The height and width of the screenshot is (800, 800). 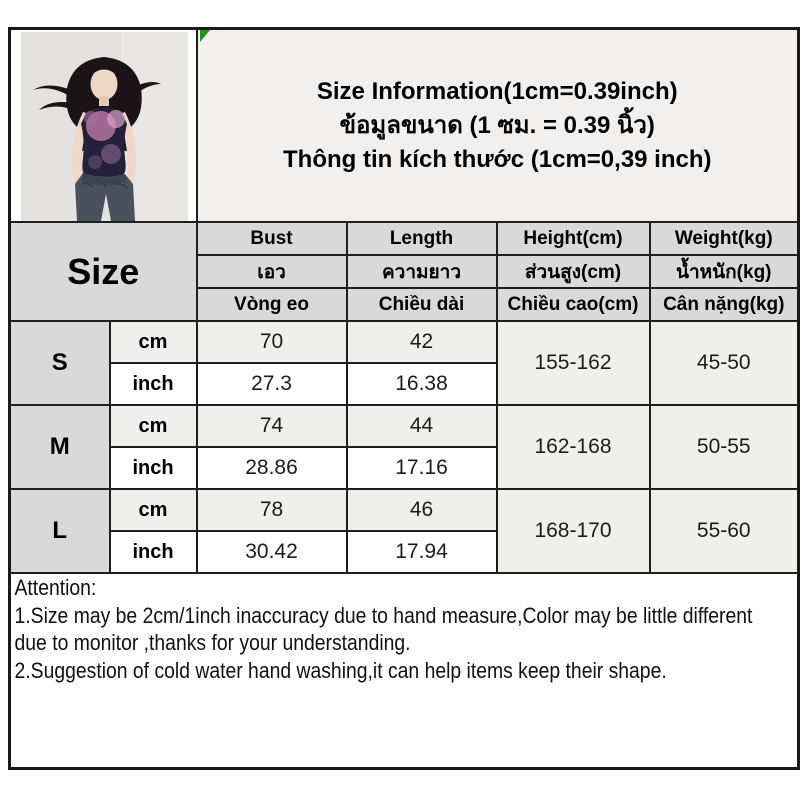 What do you see at coordinates (421, 426) in the screenshot?
I see `cell-m-length-cm: 44` at bounding box center [421, 426].